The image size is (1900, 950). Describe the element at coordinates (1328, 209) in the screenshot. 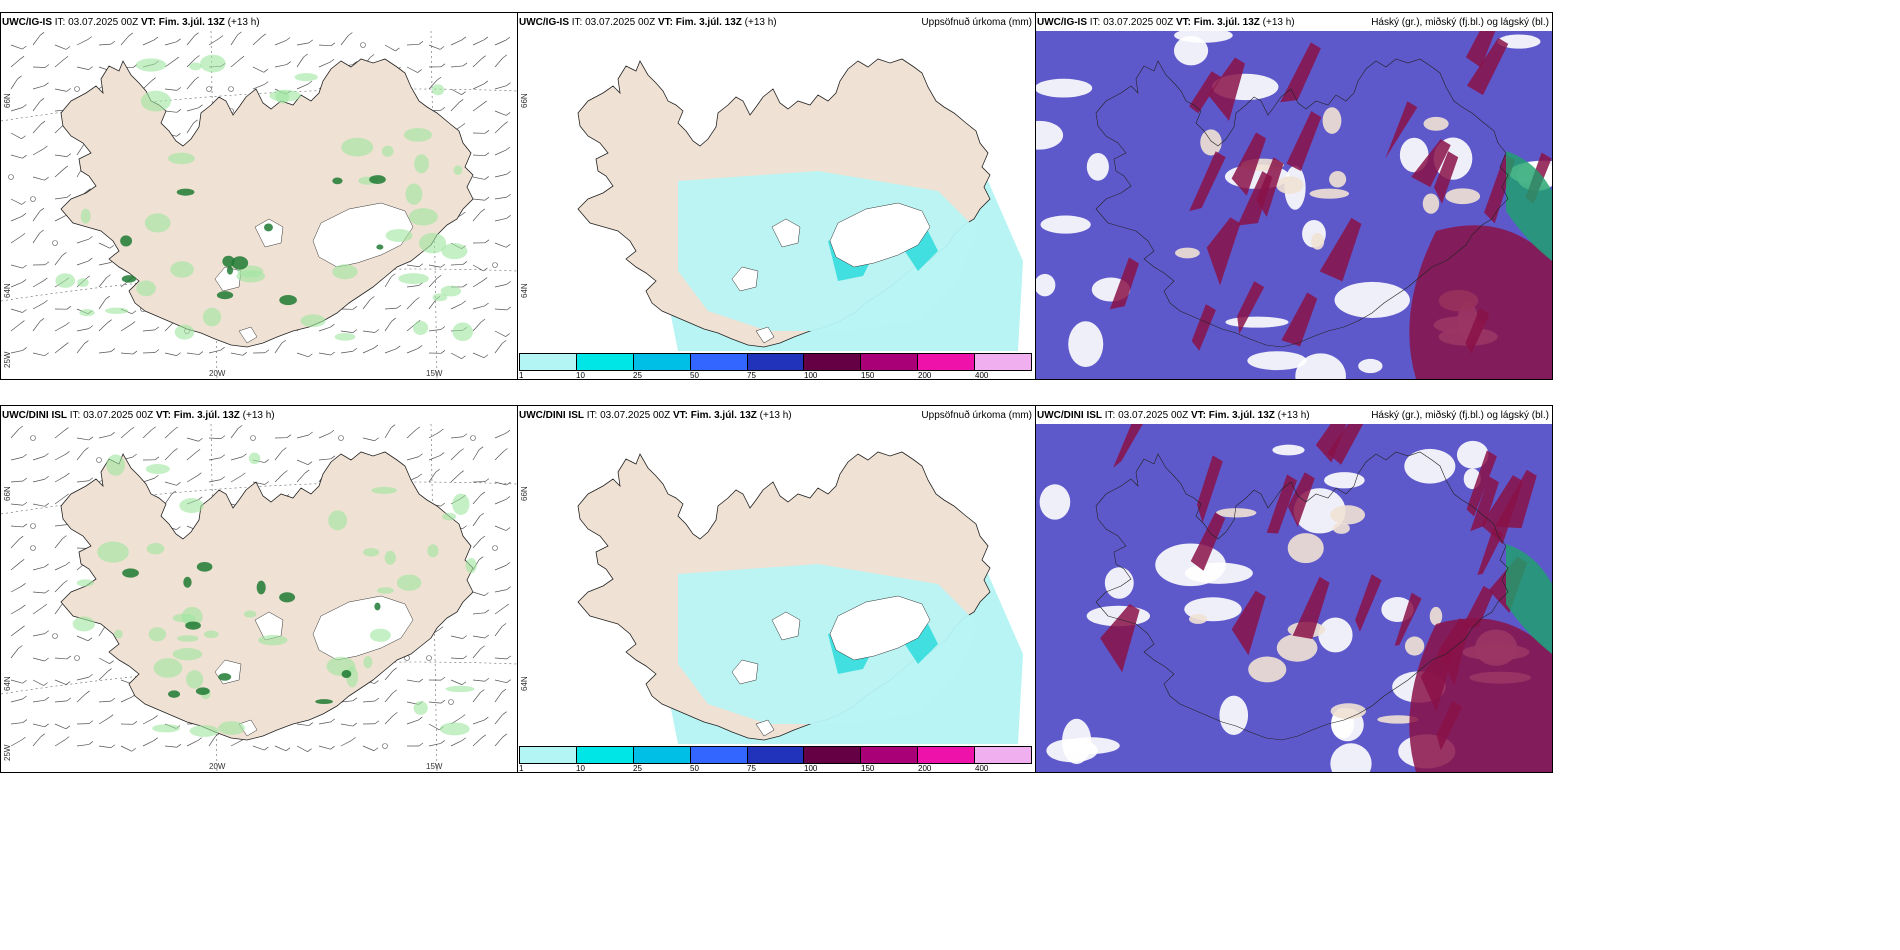

I see `cloud-land-gaps` at that location.